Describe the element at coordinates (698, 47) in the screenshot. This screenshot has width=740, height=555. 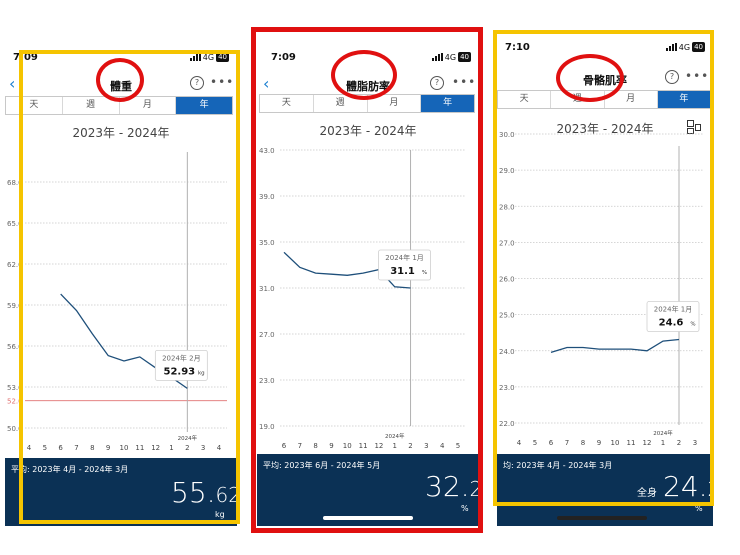
I see `battery-icon: 40` at that location.